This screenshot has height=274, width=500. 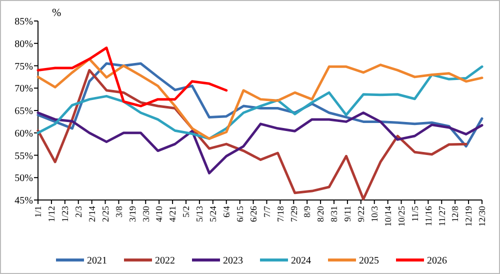 I want to click on y-tick-label: 85%, so click(x=23, y=22).